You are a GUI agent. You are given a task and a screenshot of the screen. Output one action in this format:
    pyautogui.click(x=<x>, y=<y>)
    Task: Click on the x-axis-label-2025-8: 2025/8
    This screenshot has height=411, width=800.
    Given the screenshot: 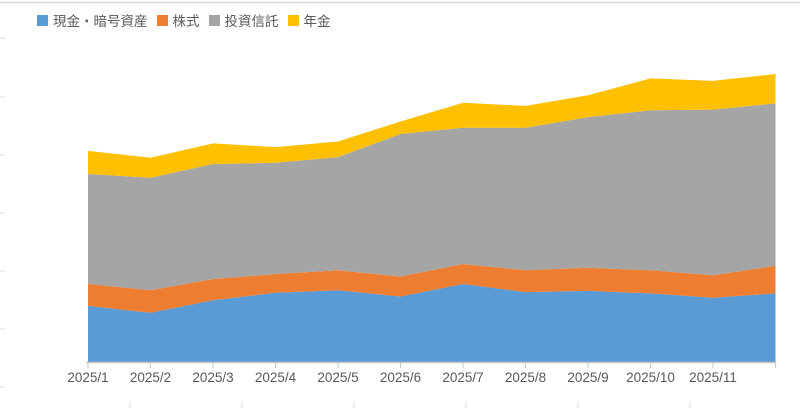 What is the action you would take?
    pyautogui.click(x=525, y=377)
    